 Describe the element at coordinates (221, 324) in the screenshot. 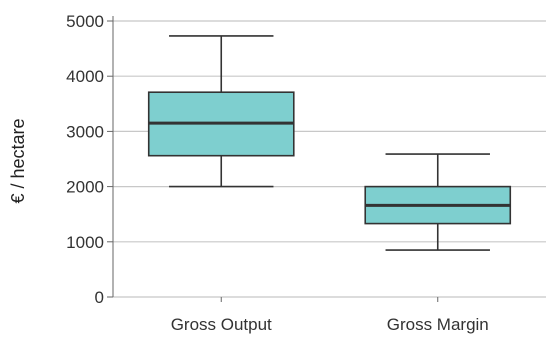

I see `x-tick-label-gross-output: Gross Output` at that location.